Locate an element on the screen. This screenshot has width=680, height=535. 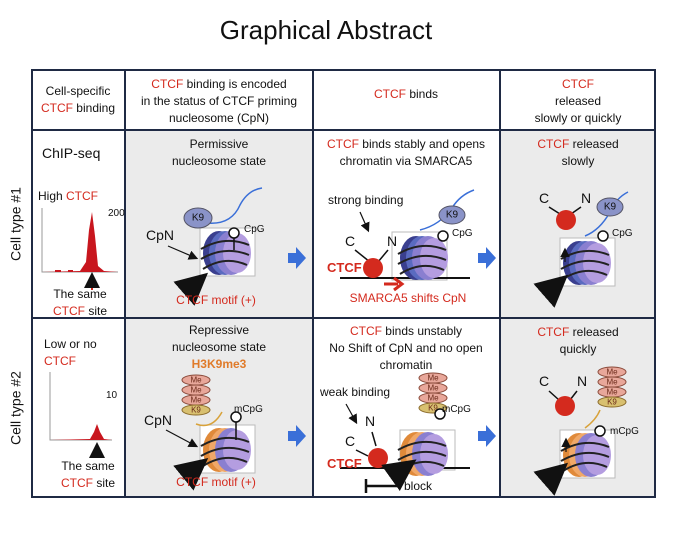
text-segment: binding is encoded is located at coordinates (234, 84).